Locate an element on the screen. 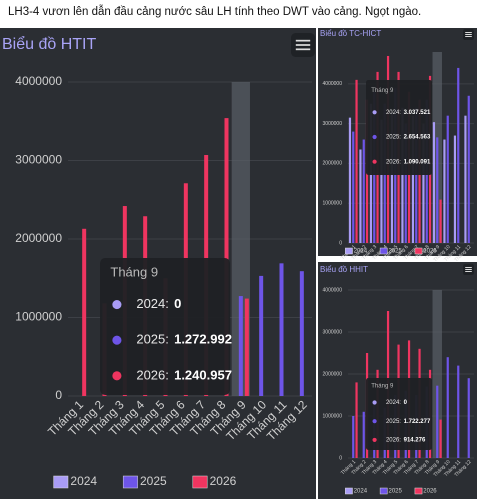  tooltip-value: 1.272.992 is located at coordinates (203, 339).